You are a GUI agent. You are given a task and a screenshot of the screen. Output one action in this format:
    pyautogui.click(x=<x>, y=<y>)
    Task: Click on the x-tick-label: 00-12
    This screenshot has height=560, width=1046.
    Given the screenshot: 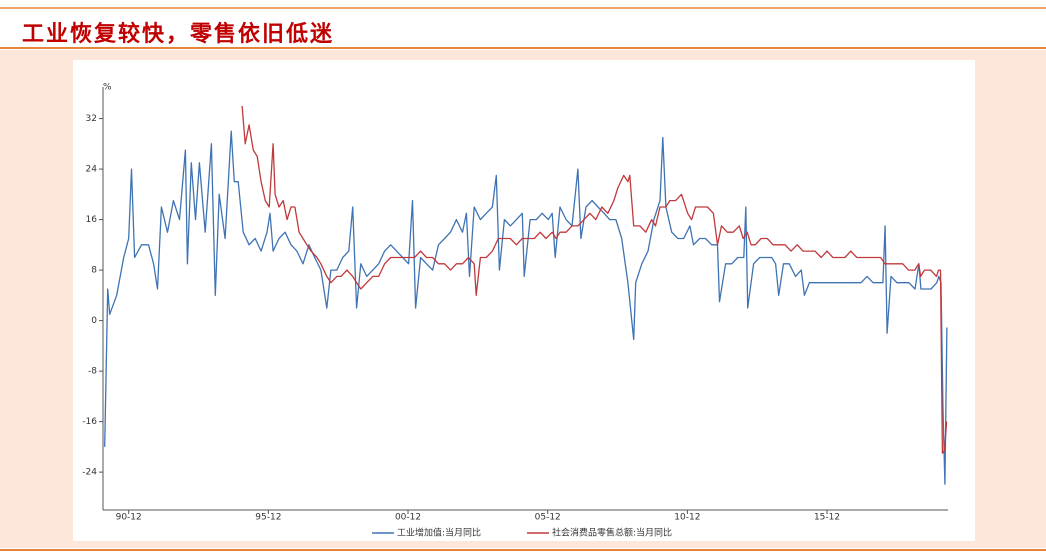 What is the action you would take?
    pyautogui.click(x=408, y=518)
    